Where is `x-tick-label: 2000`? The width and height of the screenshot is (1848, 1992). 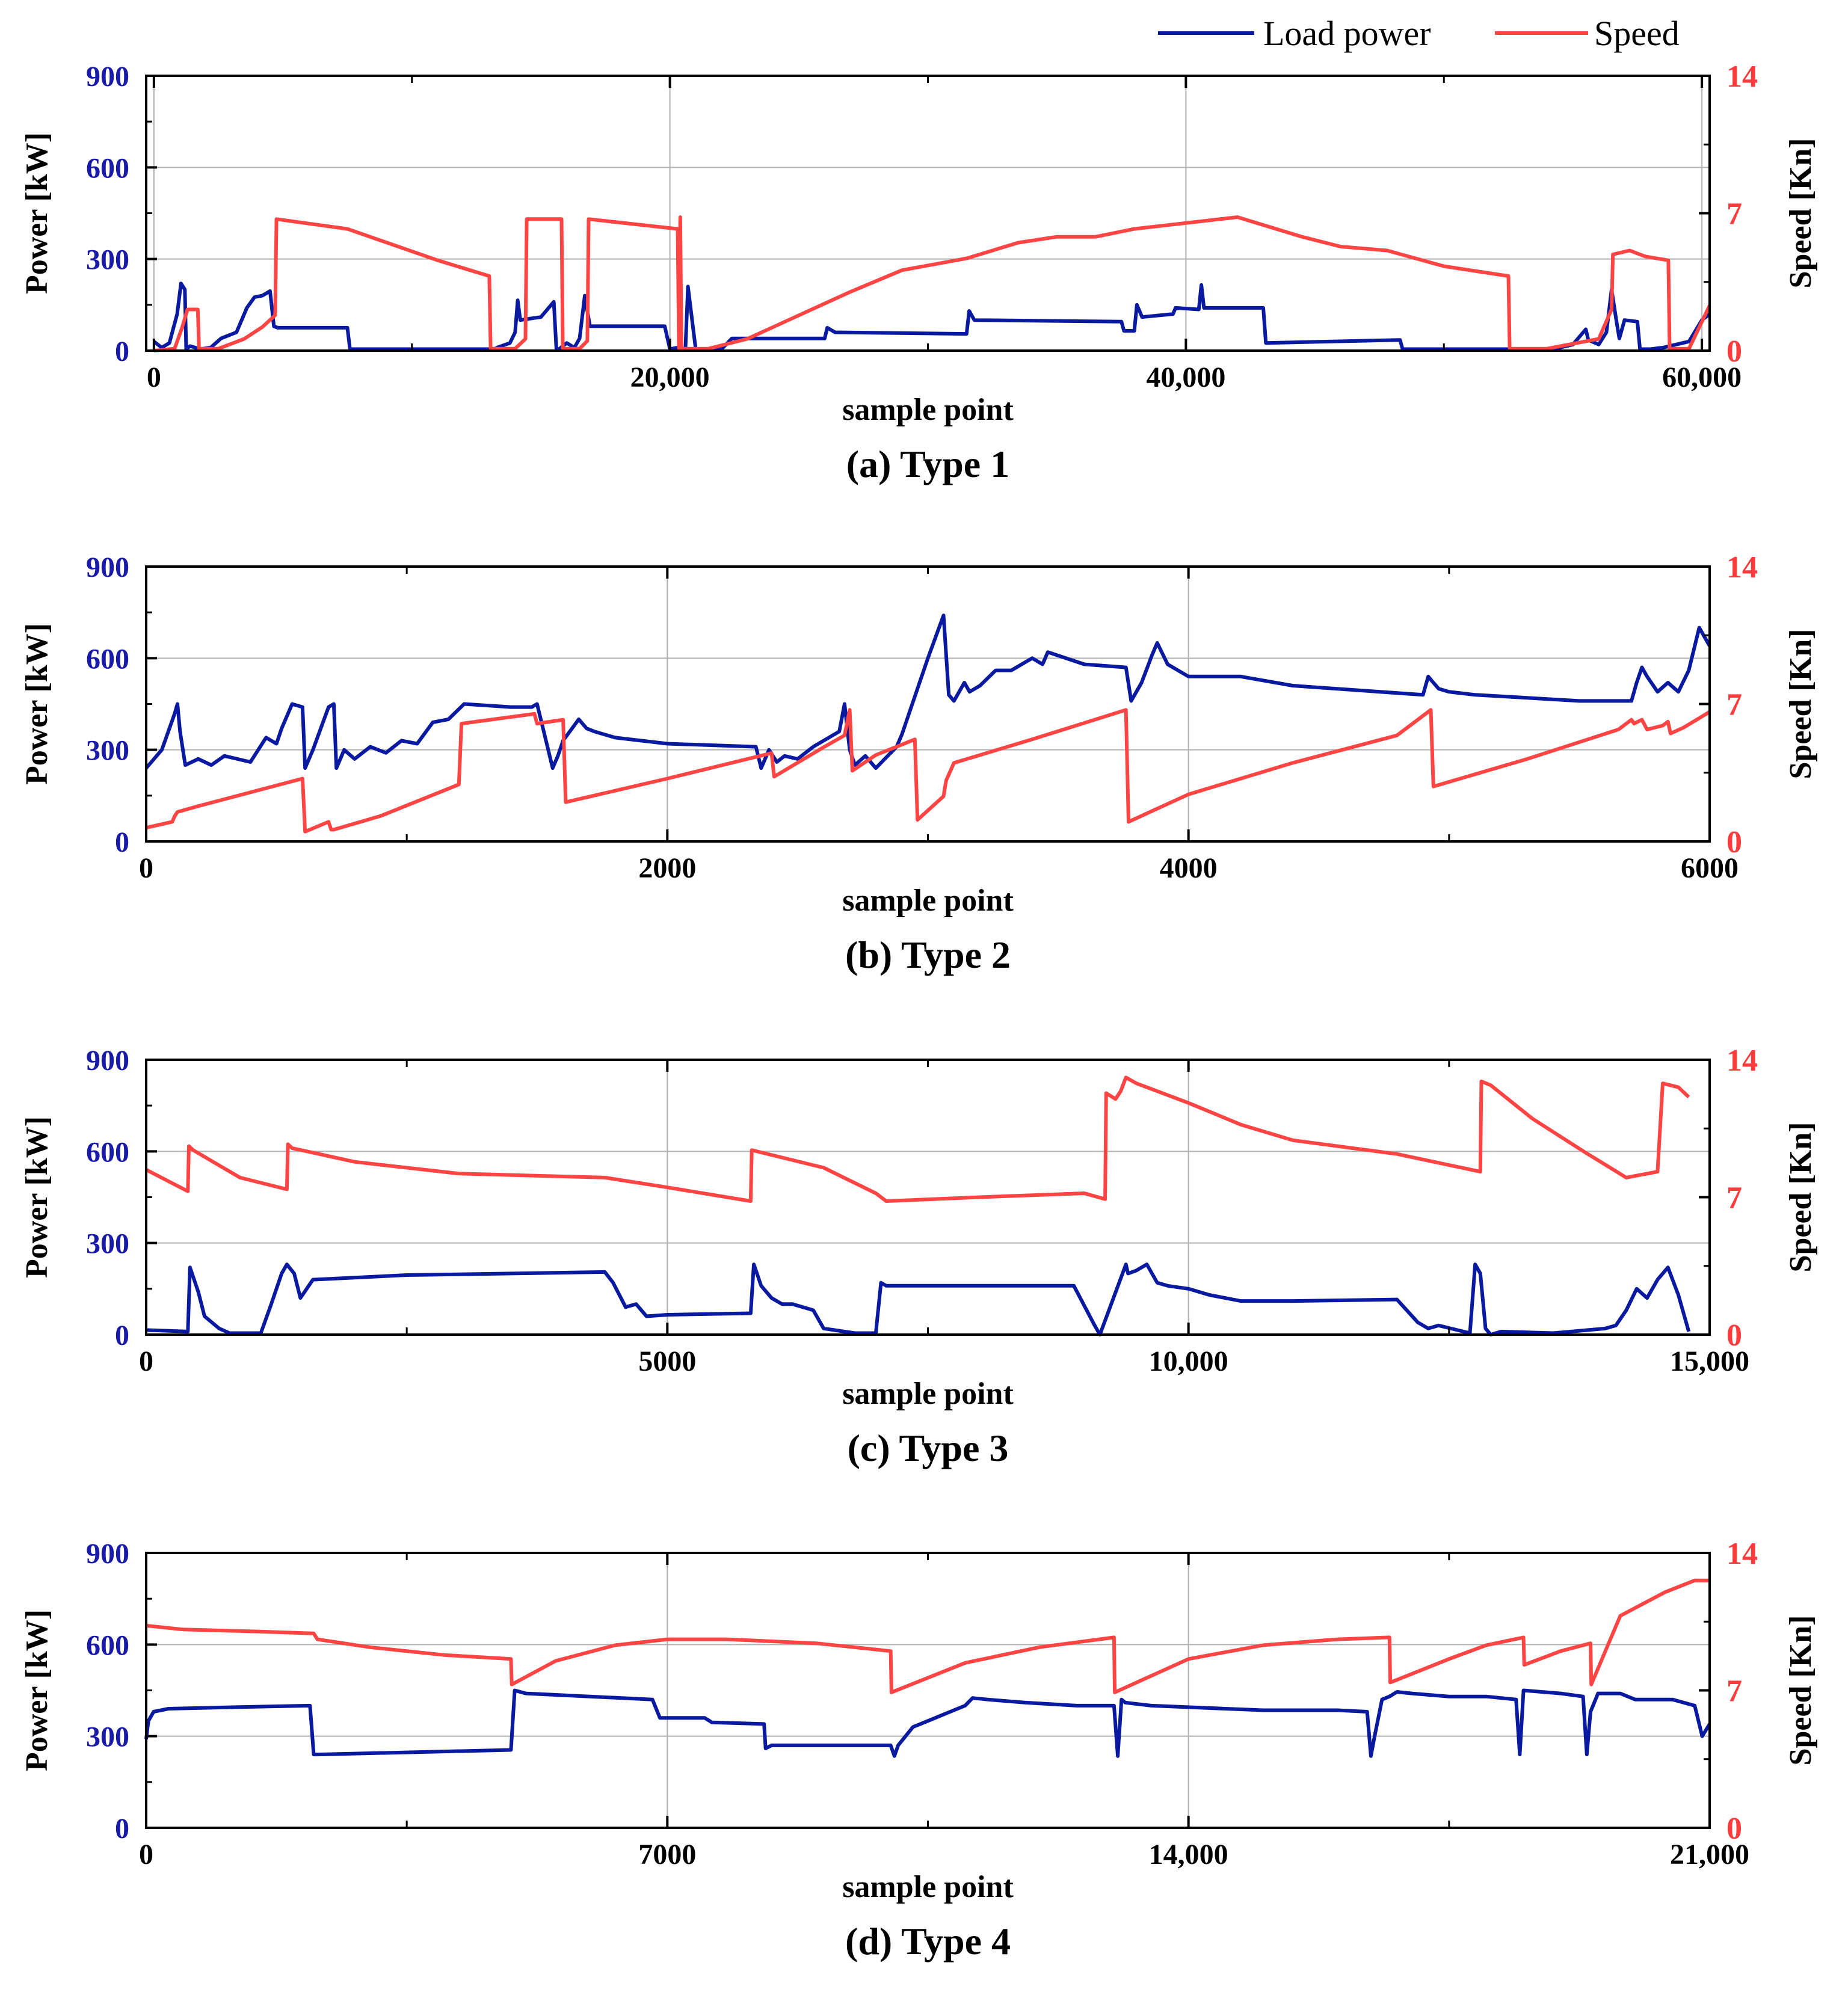 x-tick-label: 2000 is located at coordinates (667, 868).